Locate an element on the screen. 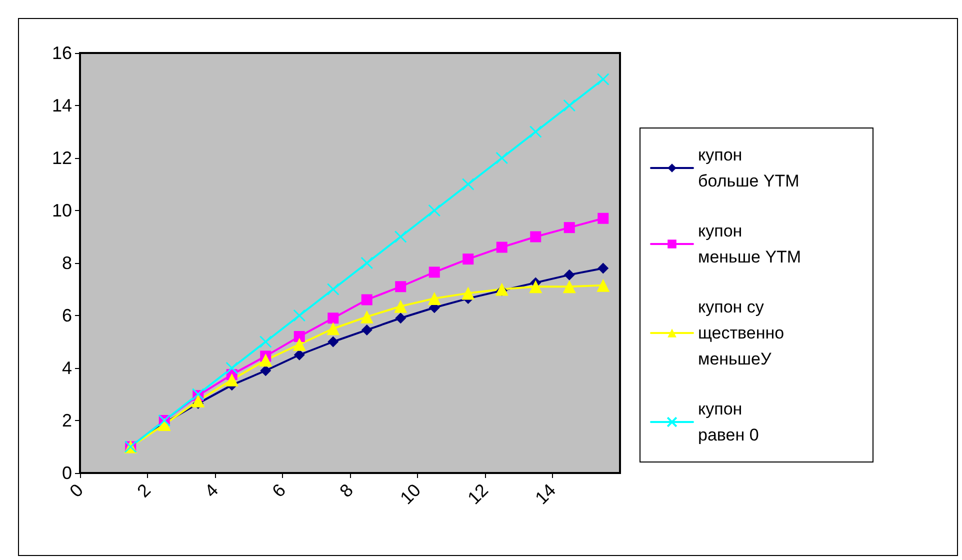  x-tick-label: 2 is located at coordinates (144, 491).